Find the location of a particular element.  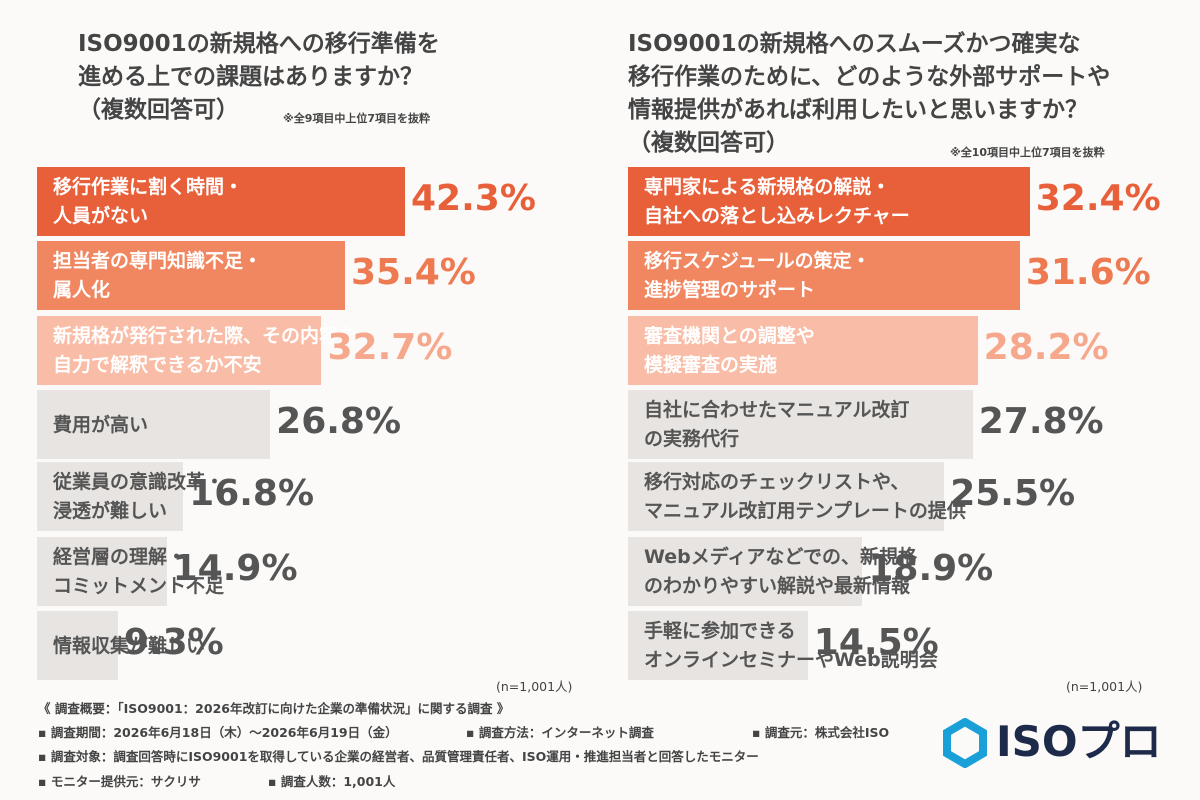

value-label: 9.3% is located at coordinates (173, 642).